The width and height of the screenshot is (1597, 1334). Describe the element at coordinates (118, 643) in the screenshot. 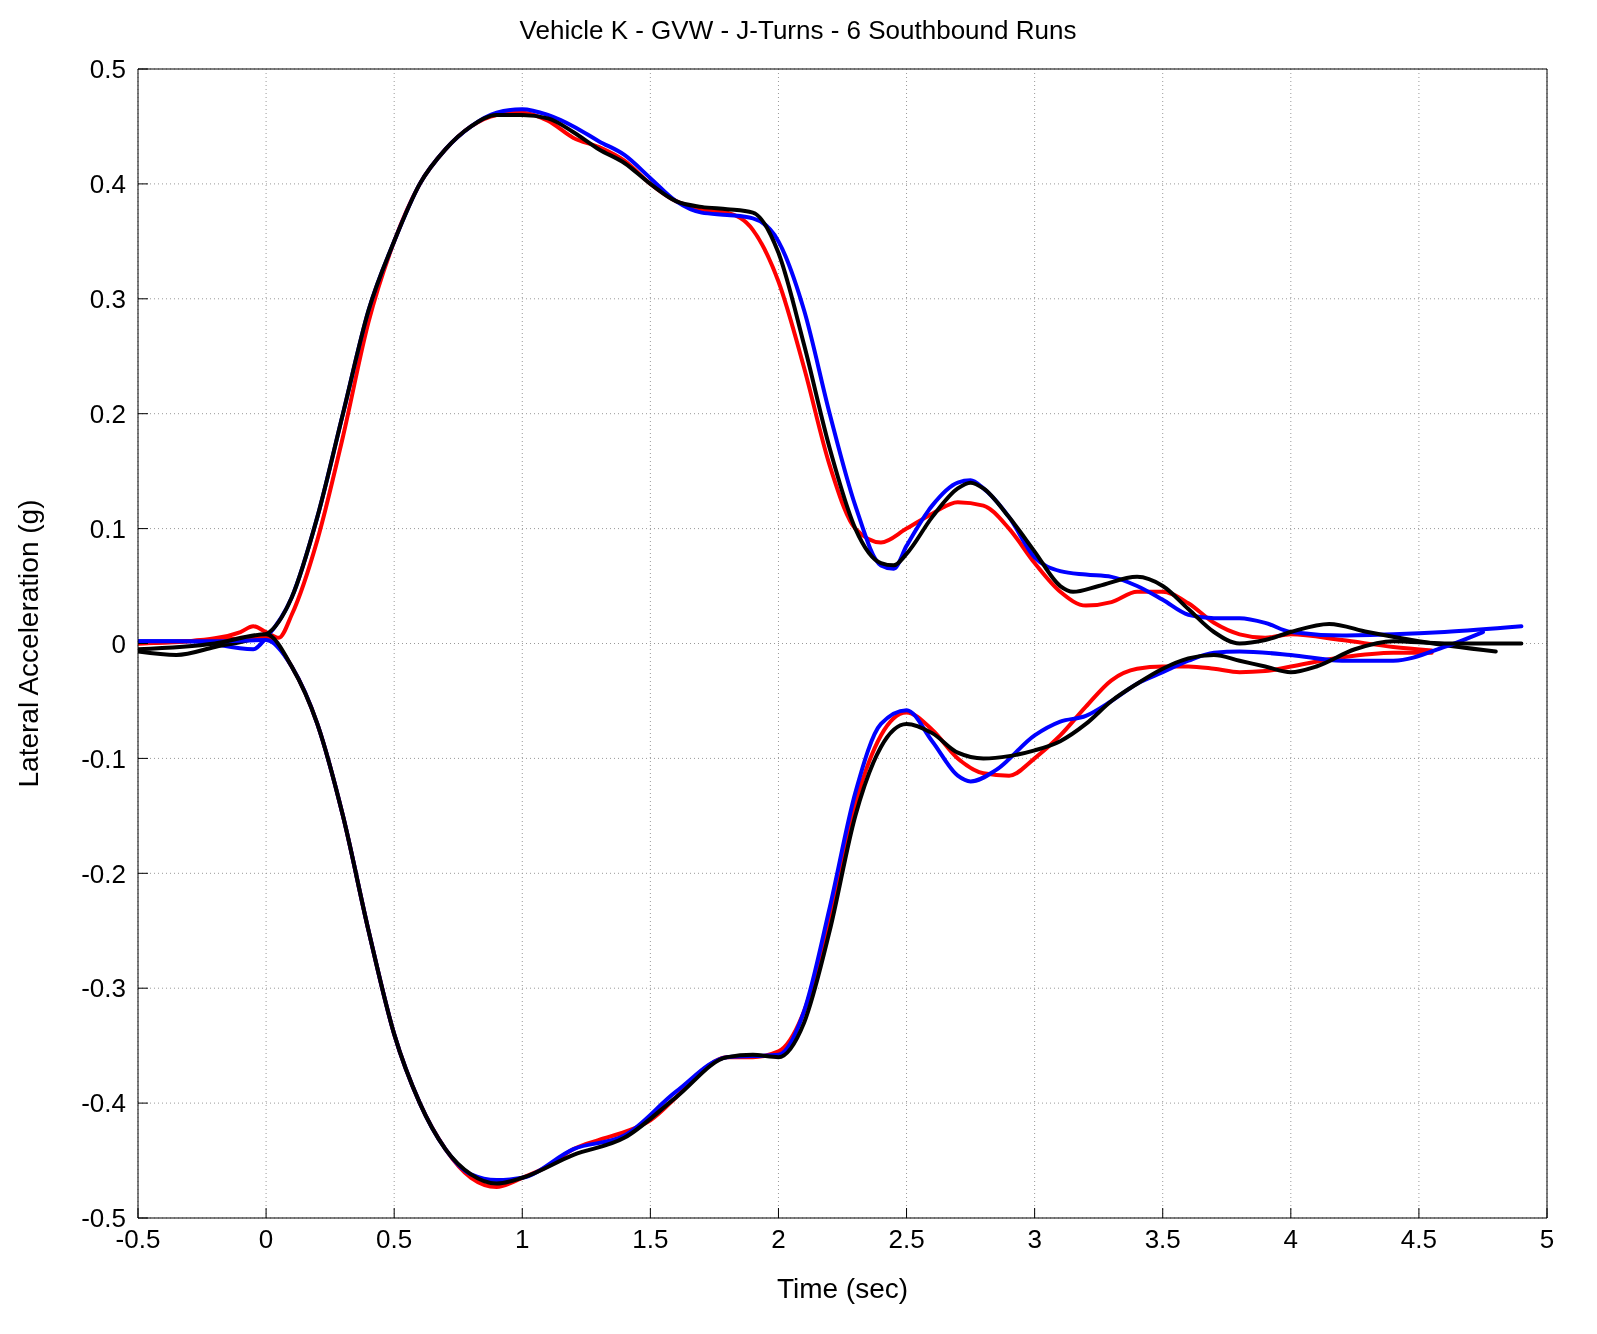

I see `y-tick-label: 0` at that location.